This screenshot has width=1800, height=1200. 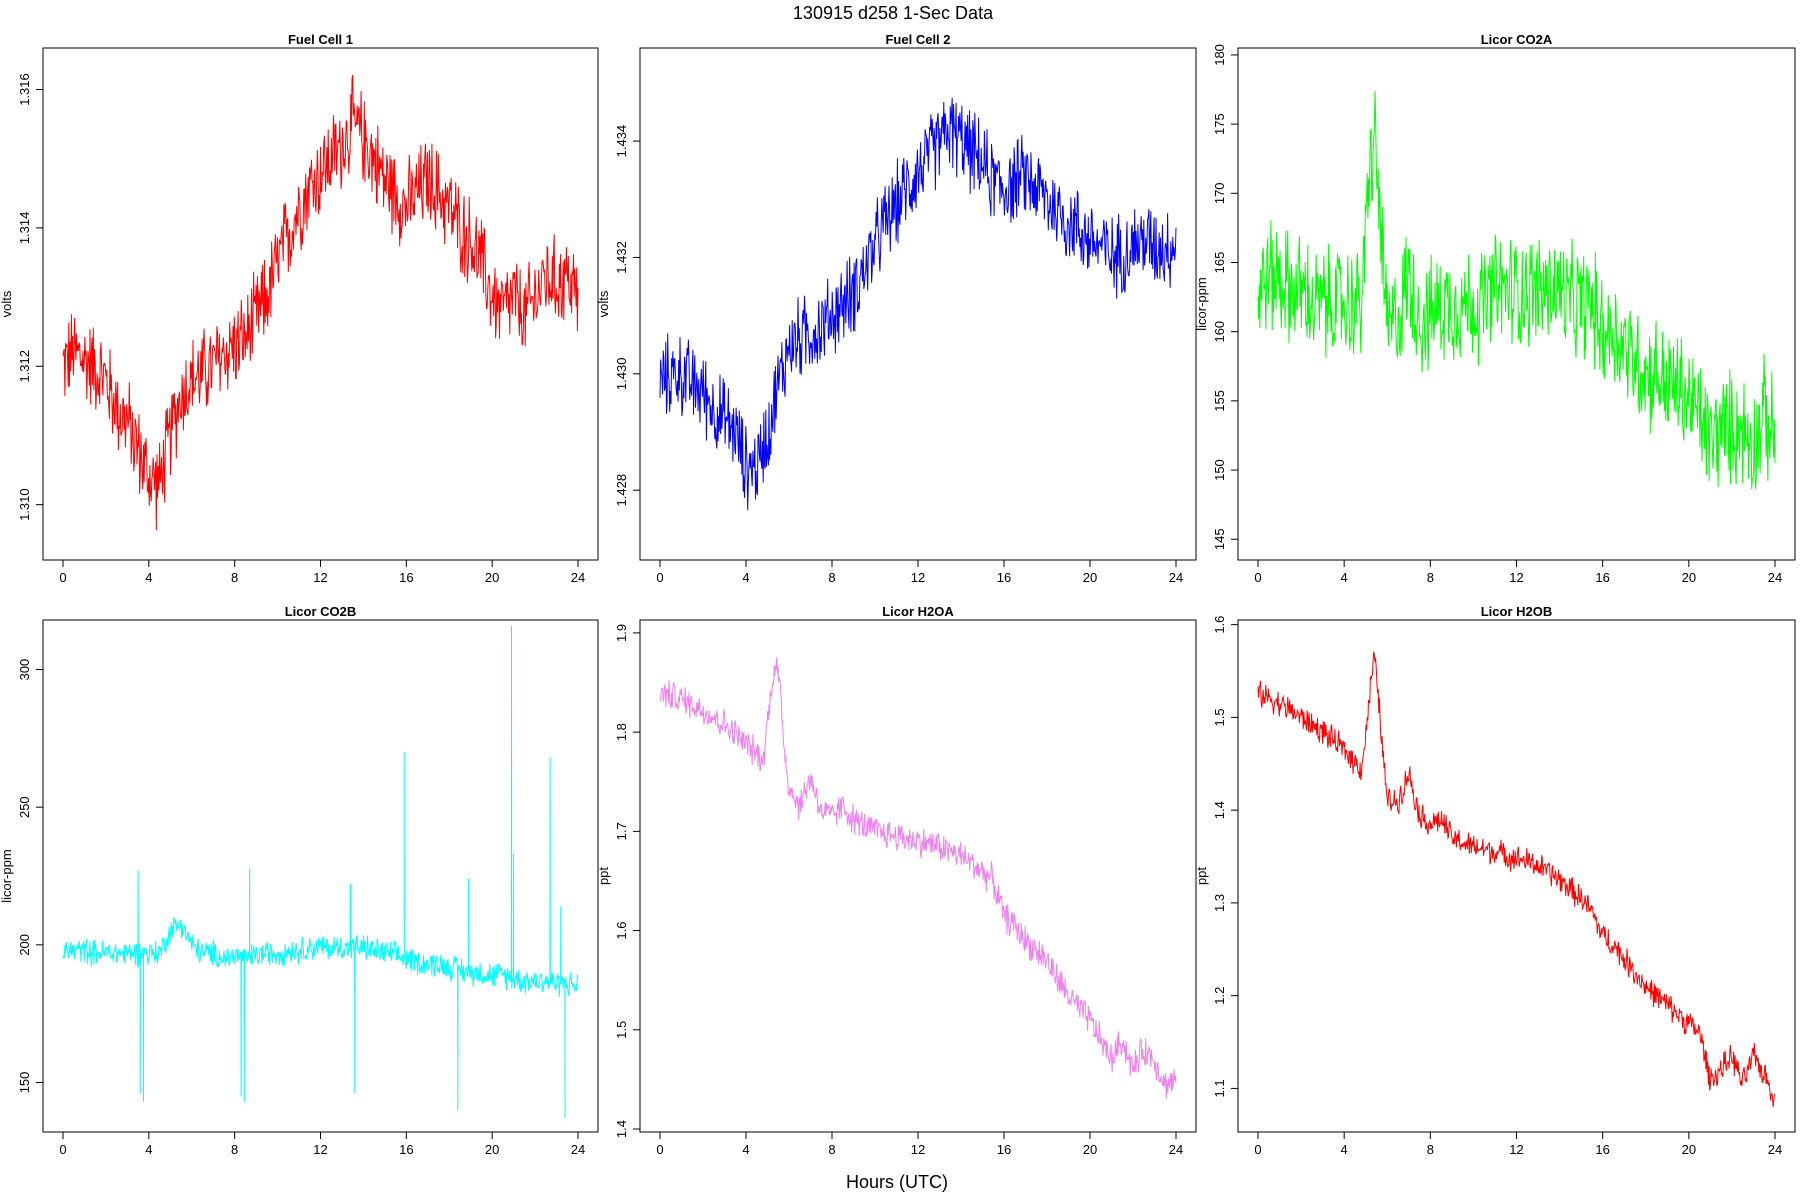 I want to click on panel-title: Licor CO2B, so click(x=321, y=611).